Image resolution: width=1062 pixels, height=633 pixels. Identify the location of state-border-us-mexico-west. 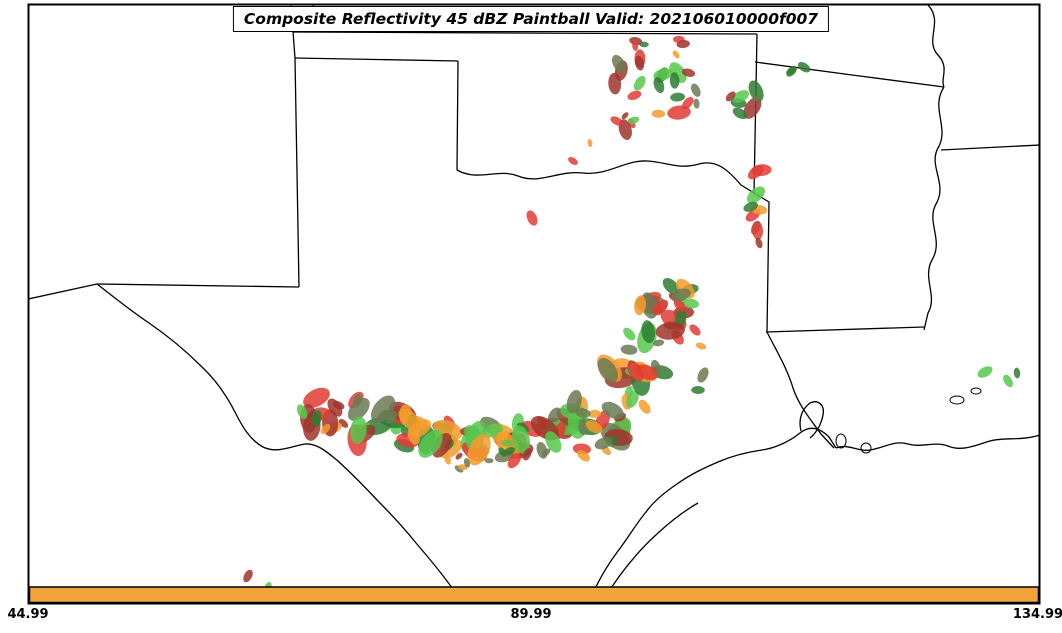
(63, 291).